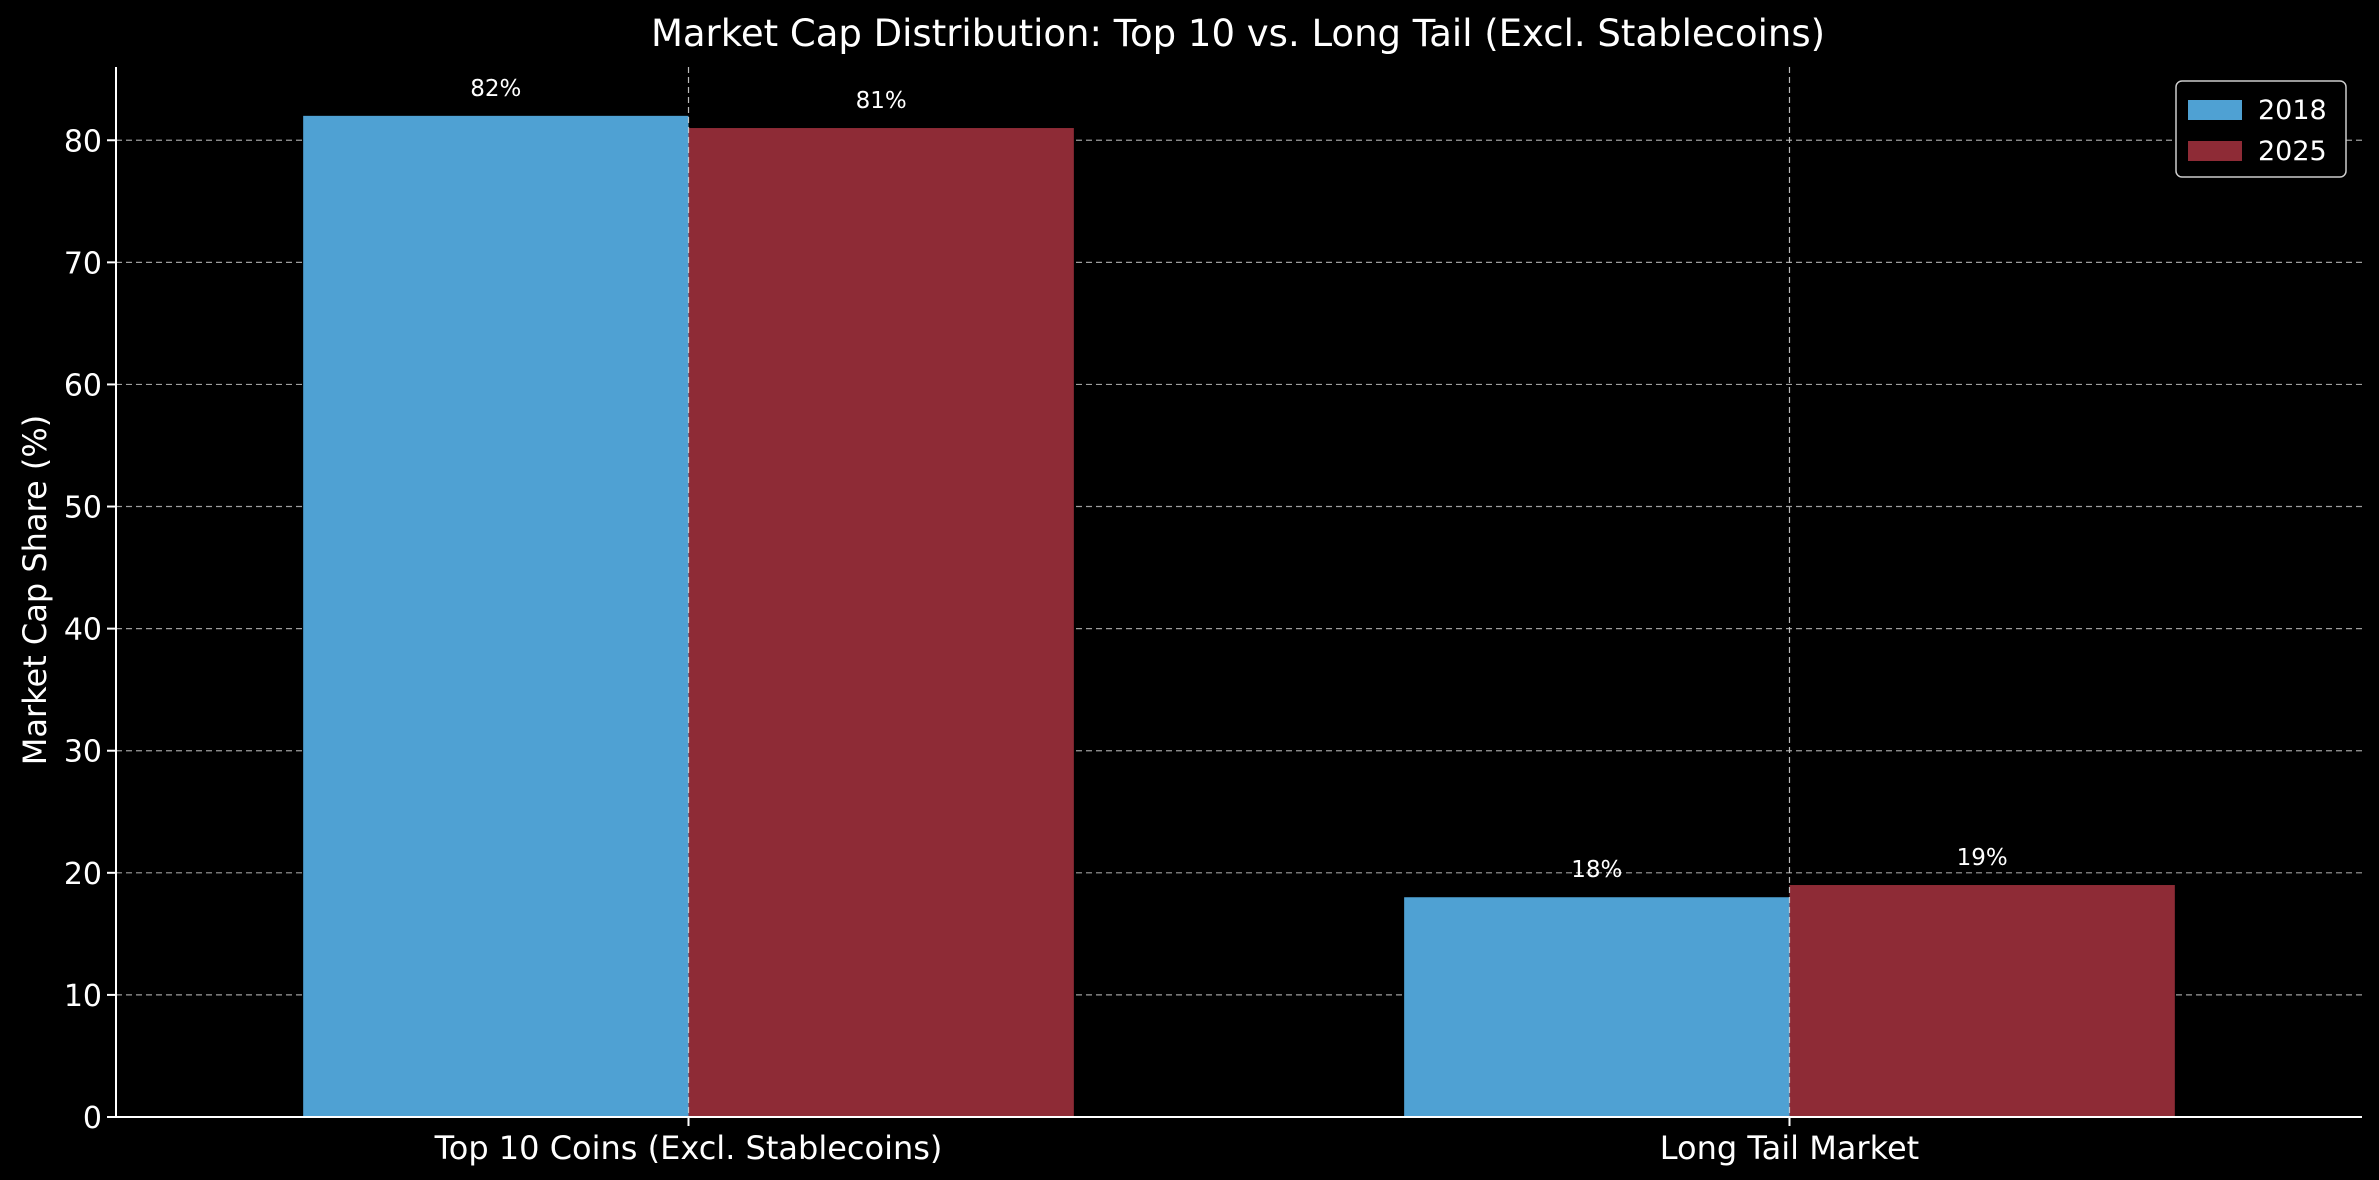 This screenshot has width=2379, height=1180. I want to click on y-tick-label: 80, so click(83, 141).